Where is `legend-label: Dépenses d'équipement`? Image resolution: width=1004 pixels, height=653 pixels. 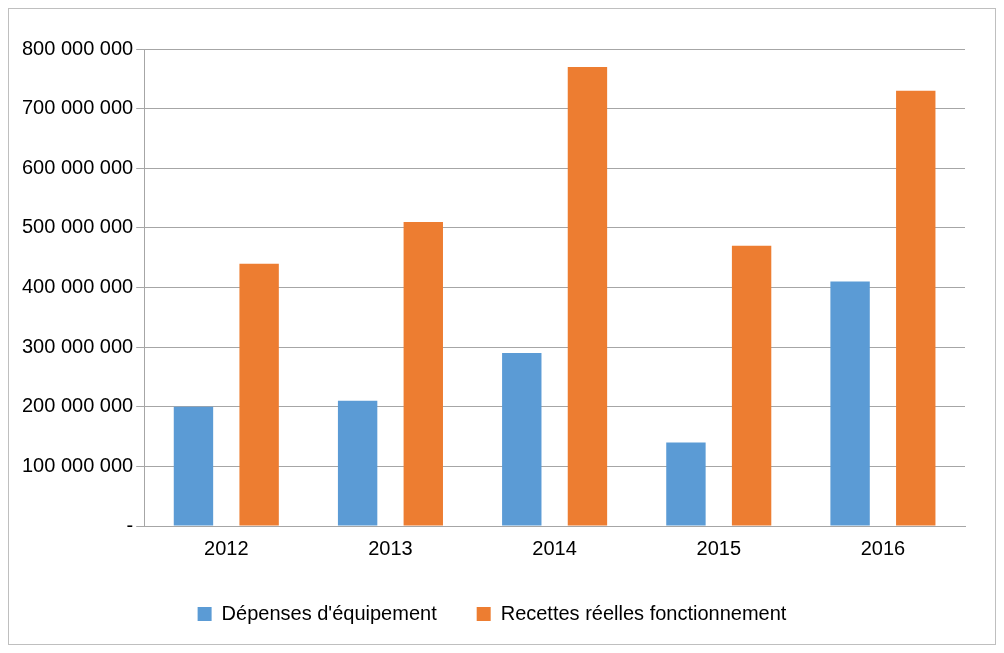
legend-label: Dépenses d'équipement is located at coordinates (329, 612).